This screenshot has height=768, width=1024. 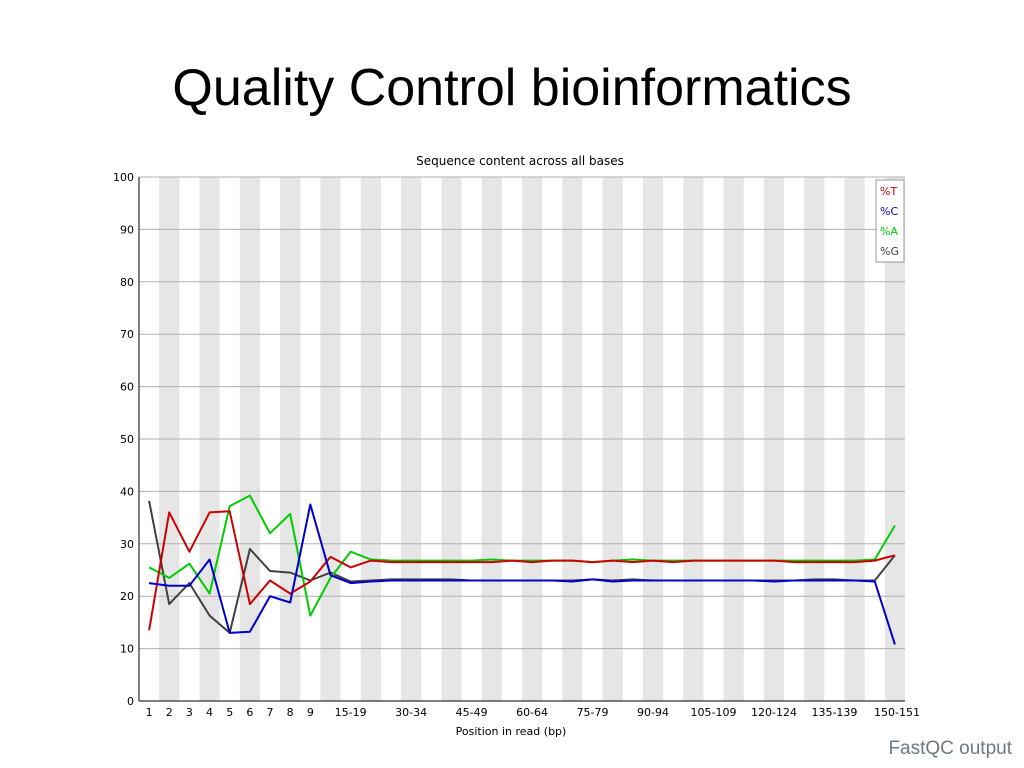 What do you see at coordinates (149, 712) in the screenshot?
I see `x-tick-label: 1` at bounding box center [149, 712].